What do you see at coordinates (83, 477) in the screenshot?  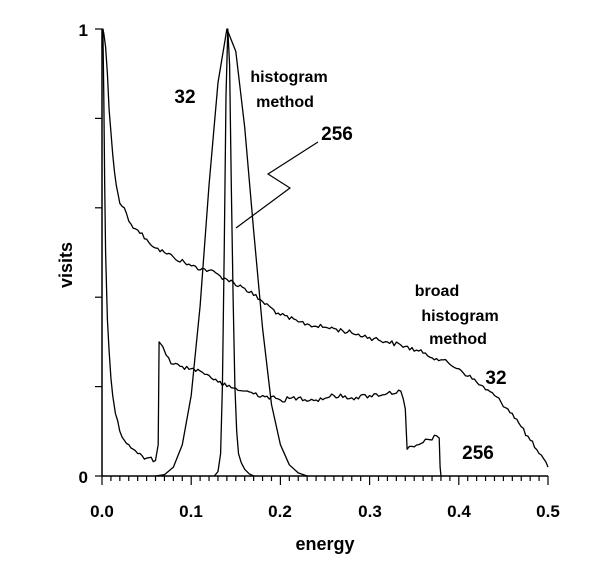 I see `y-tick-label-0: 0` at bounding box center [83, 477].